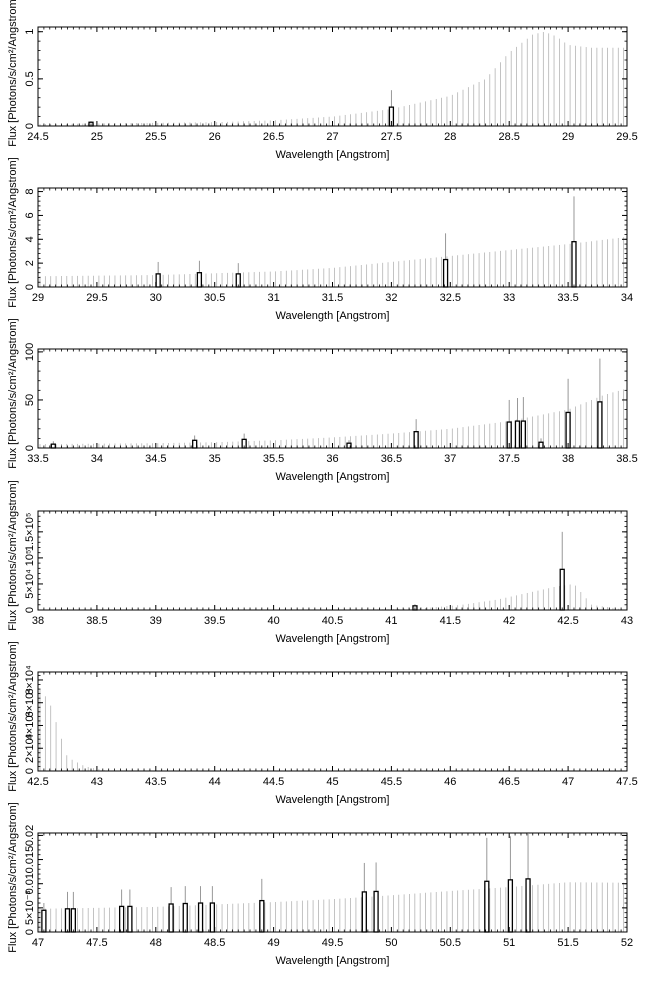 The image size is (647, 986). Describe the element at coordinates (30, 78) in the screenshot. I see `y-tick-label: 0.5` at that location.